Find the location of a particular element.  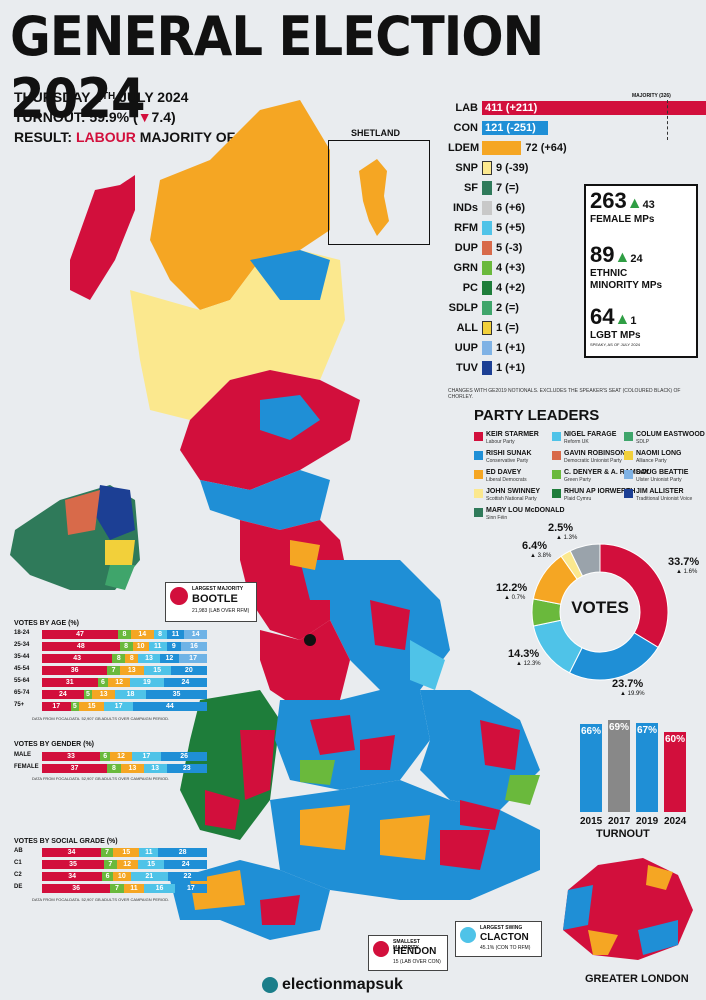

leader-legend-item: JIM ALLISTER Traditional Unionist Voice is located at coordinates (658, 494).